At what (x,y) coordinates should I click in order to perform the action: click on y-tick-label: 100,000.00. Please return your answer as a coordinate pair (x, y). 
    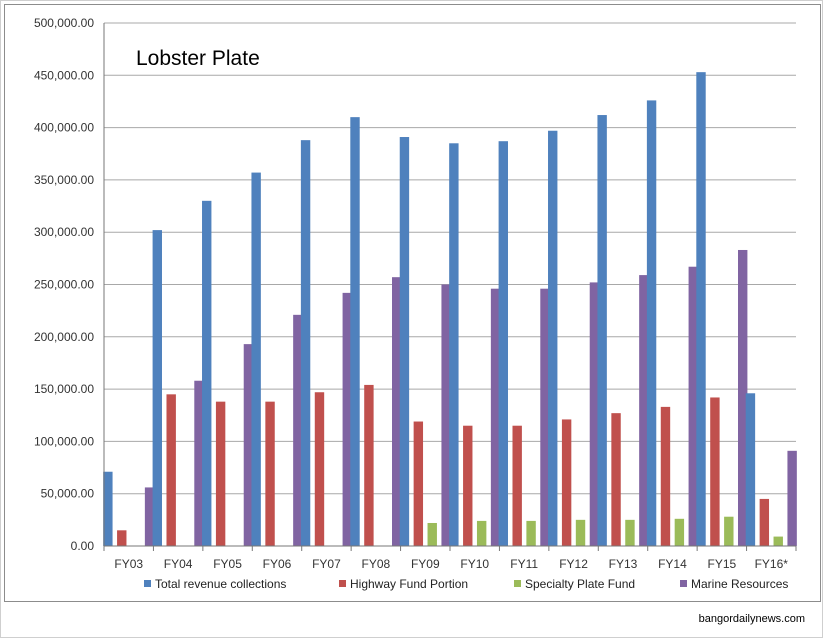
    Looking at the image, I should click on (64, 441).